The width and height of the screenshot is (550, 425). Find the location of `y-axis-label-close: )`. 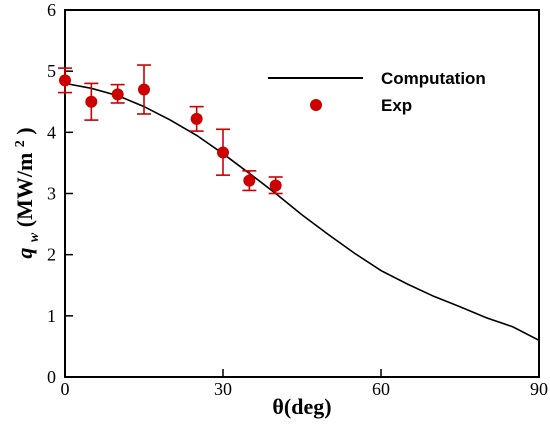

y-axis-label-close: ) is located at coordinates (24, 130).